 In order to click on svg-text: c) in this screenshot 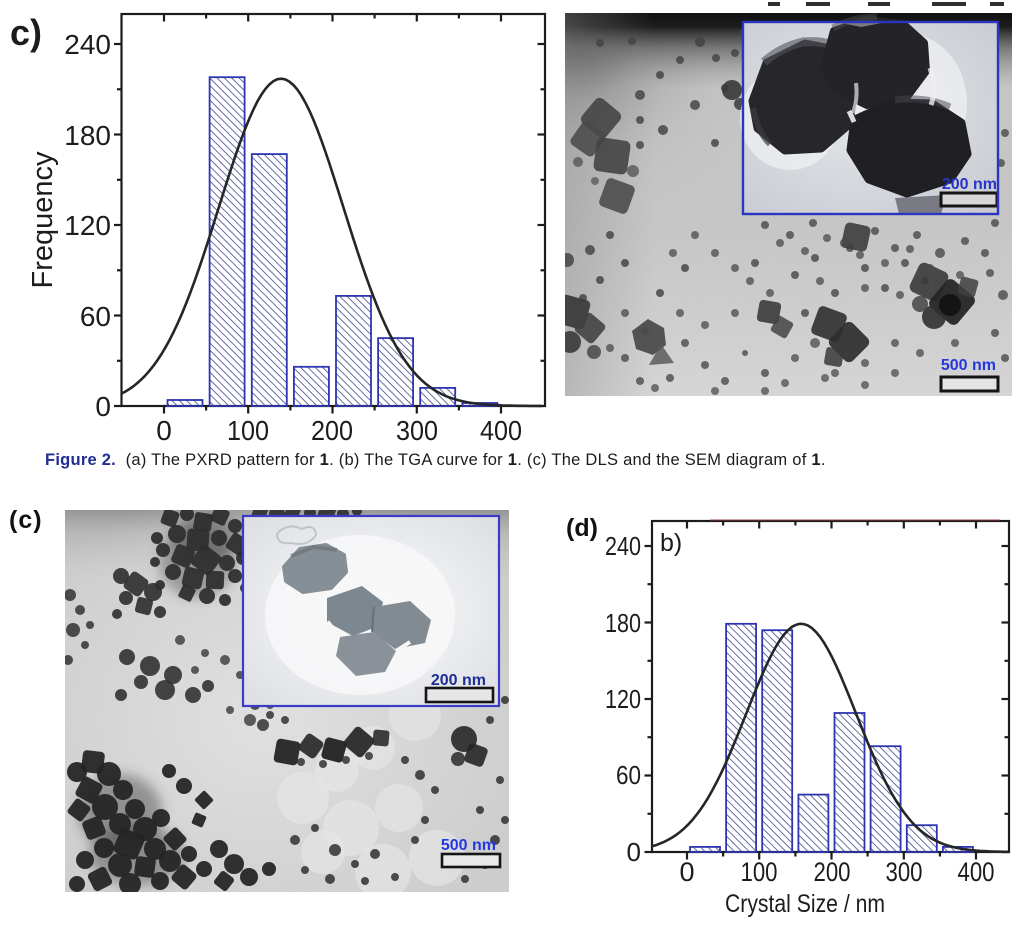, I will do `click(26, 32)`.